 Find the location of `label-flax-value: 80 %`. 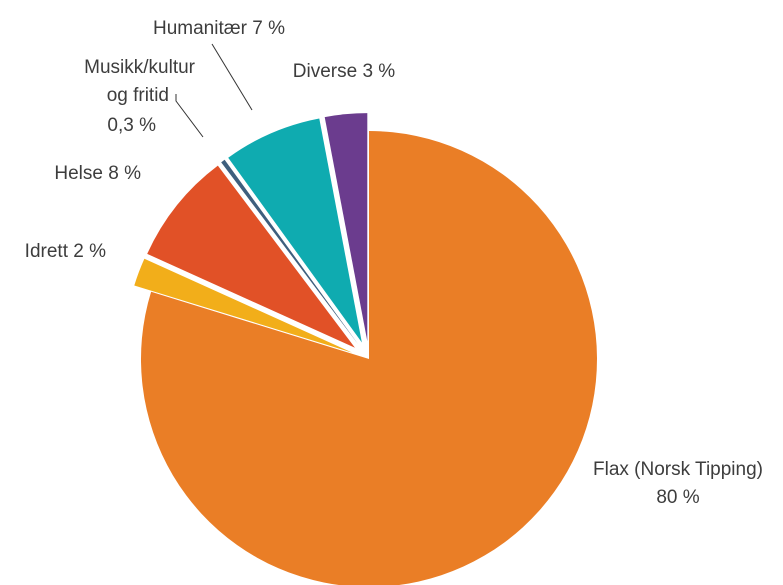

label-flax-value: 80 % is located at coordinates (677, 497).